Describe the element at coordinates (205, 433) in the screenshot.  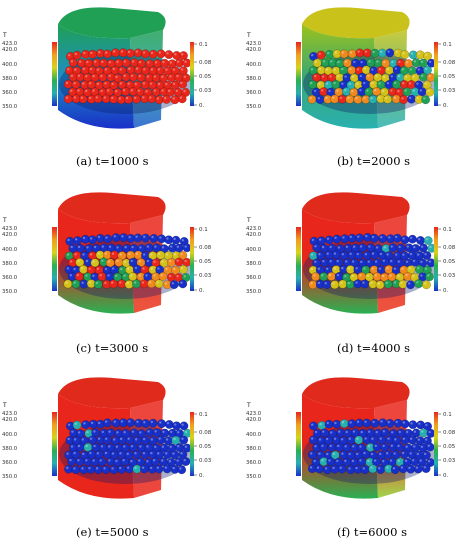
I see `moisture-tick-label: 0.08` at that location.